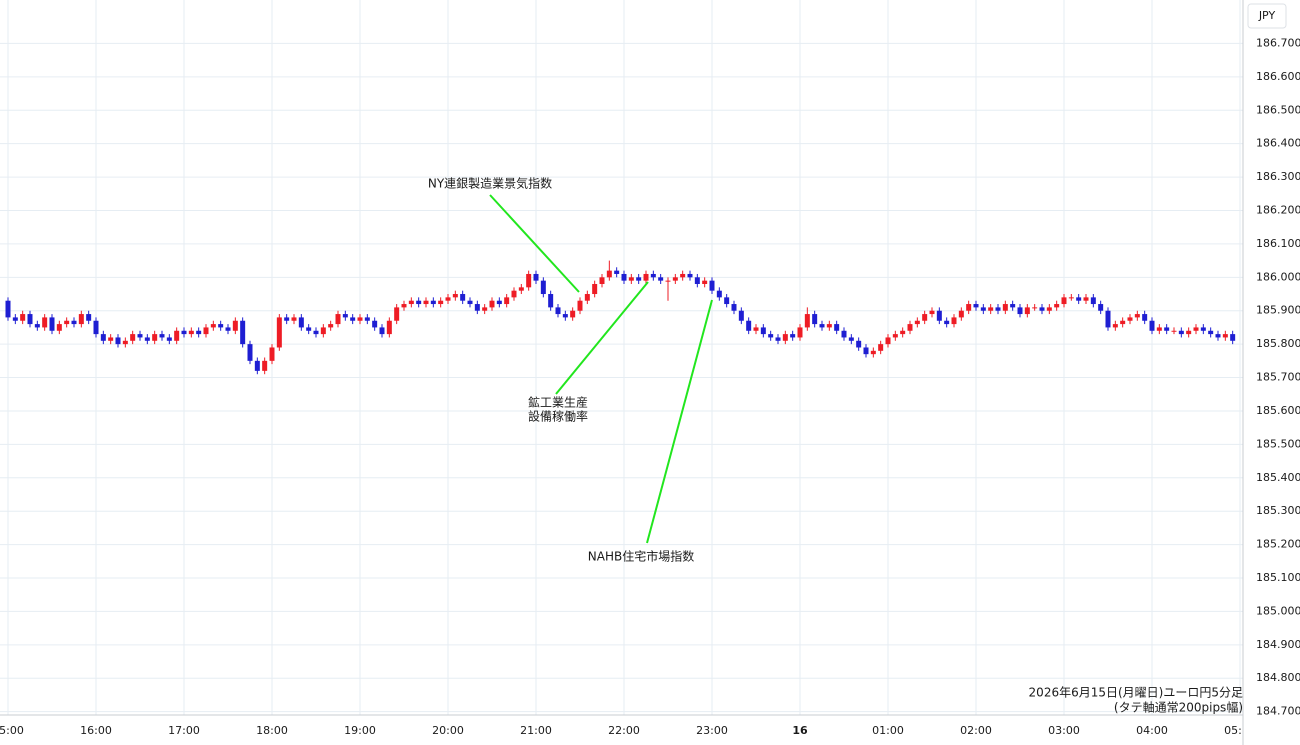 This screenshot has height=745, width=1300. Describe the element at coordinates (490, 183) in the screenshot. I see `annotation-text: NY連銀製造業景気指数` at that location.